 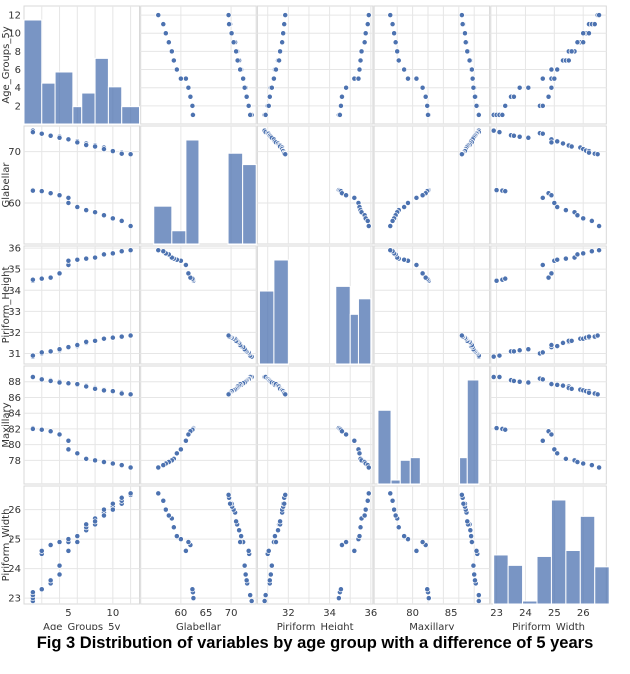 I want to click on panel-Piriform_Height-vs-Piriform_Height, so click(x=315, y=305).